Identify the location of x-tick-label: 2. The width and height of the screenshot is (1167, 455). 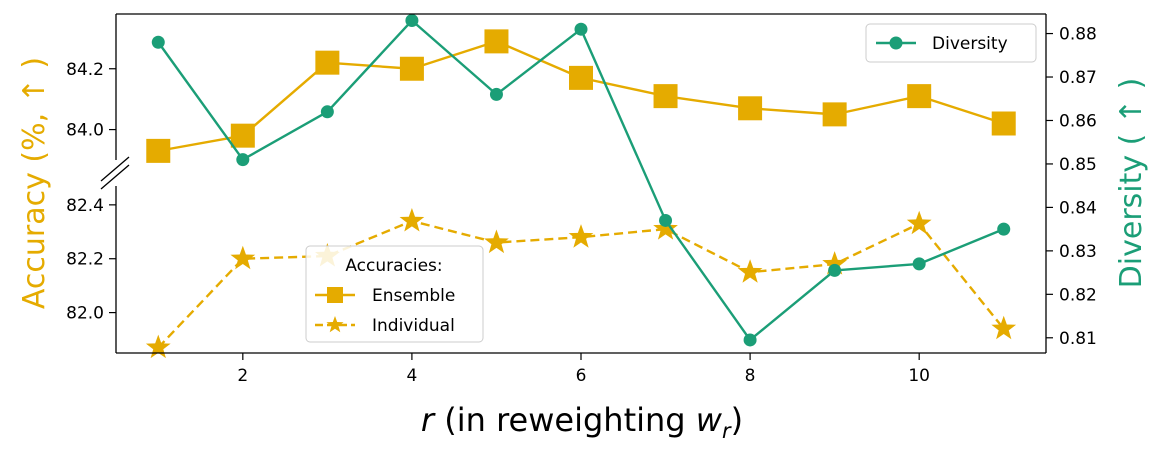
(242, 376).